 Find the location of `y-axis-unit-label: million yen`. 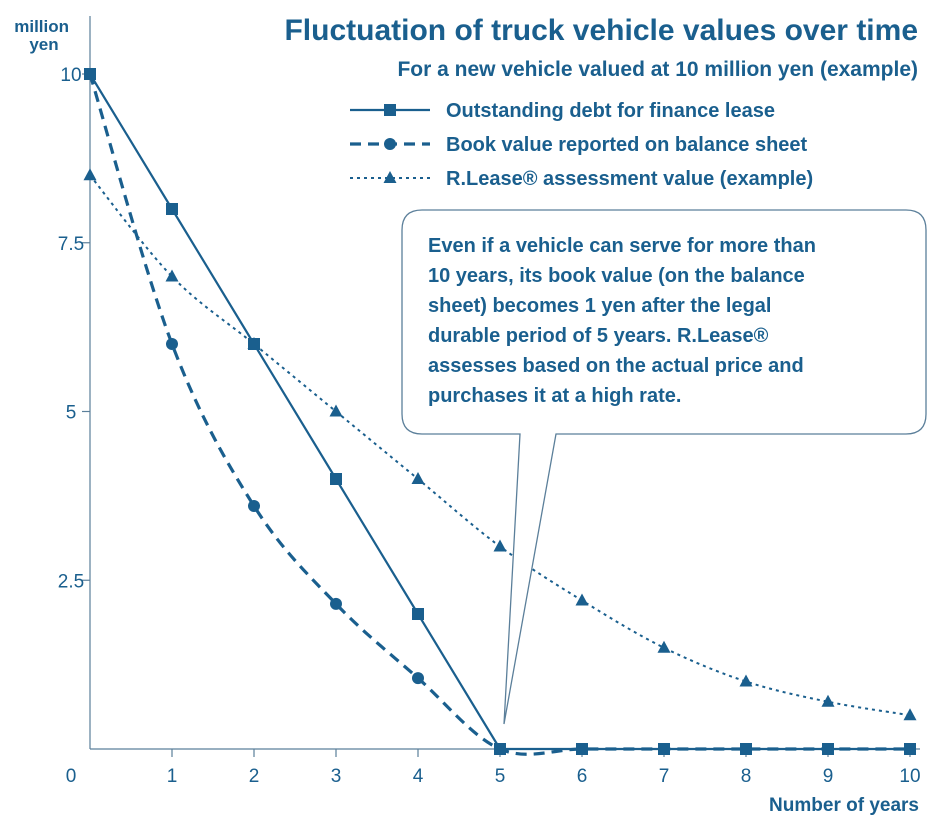

y-axis-unit-label: million yen is located at coordinates (44, 35).